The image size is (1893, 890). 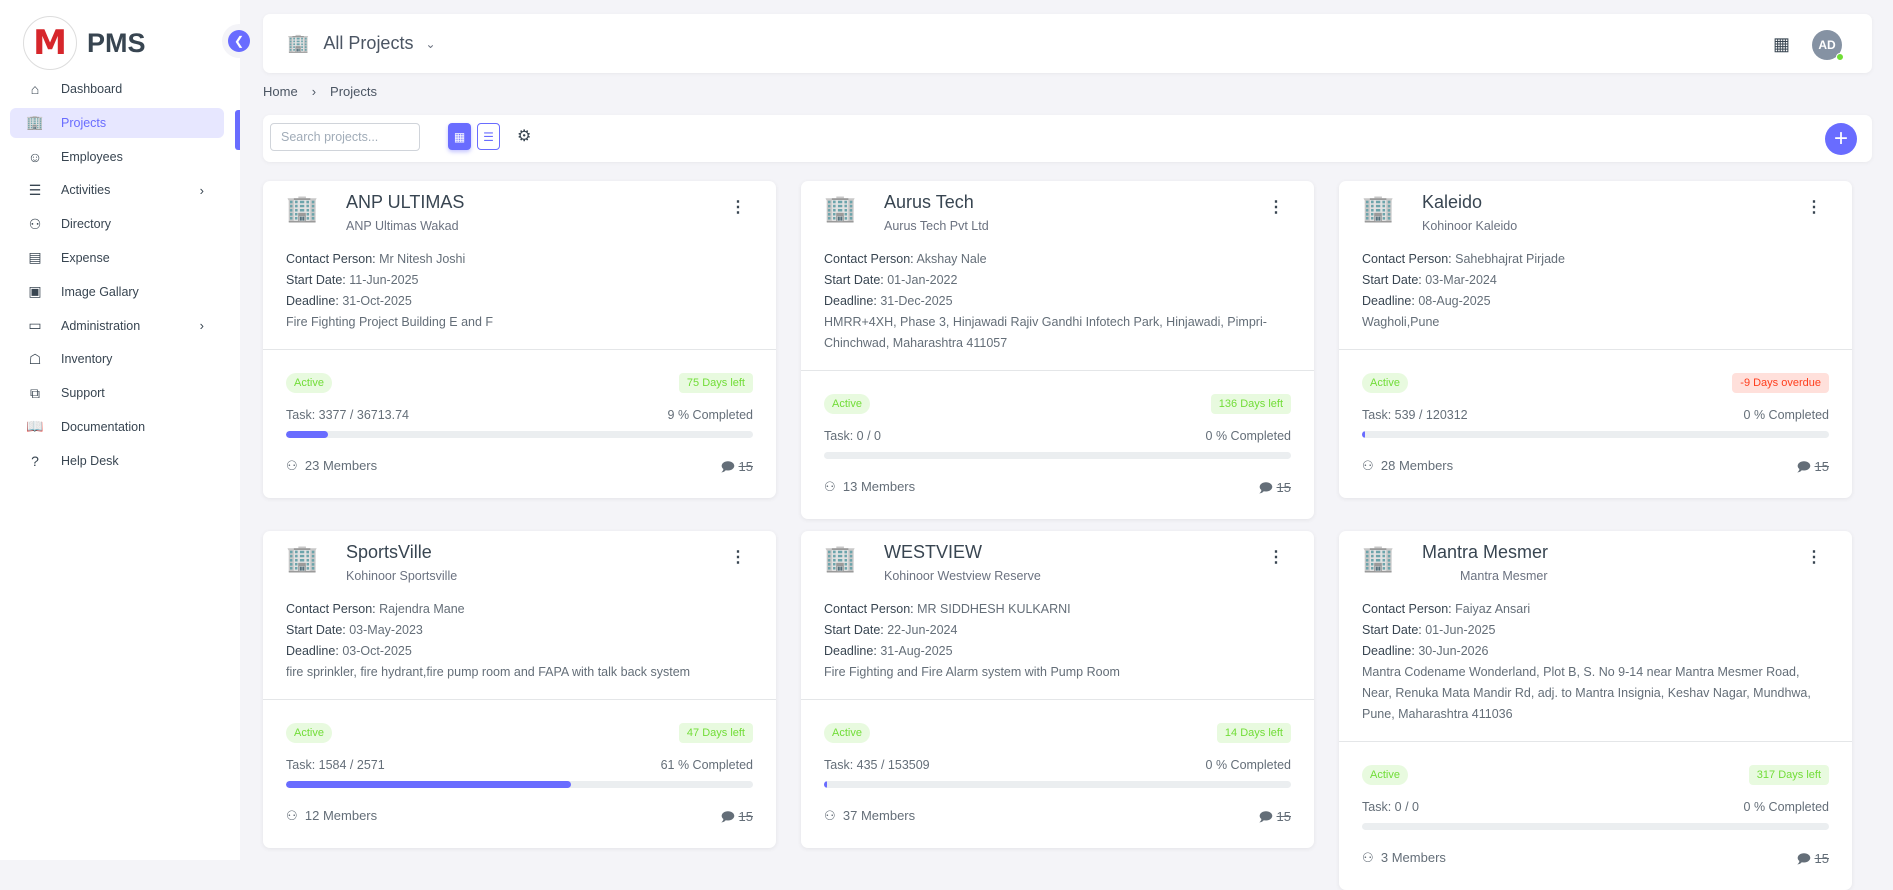 What do you see at coordinates (386, 630) in the screenshot?
I see `start-value: 03-May-2023` at bounding box center [386, 630].